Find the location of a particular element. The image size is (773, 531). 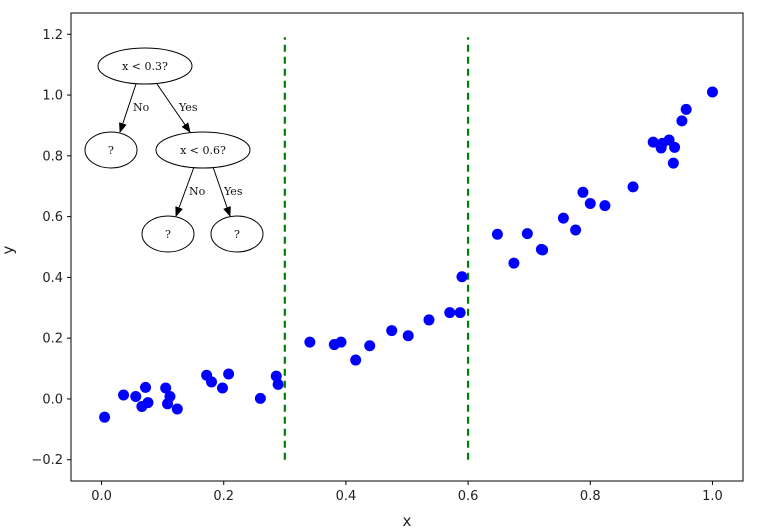

x-tick-label: 0.2 is located at coordinates (223, 496).